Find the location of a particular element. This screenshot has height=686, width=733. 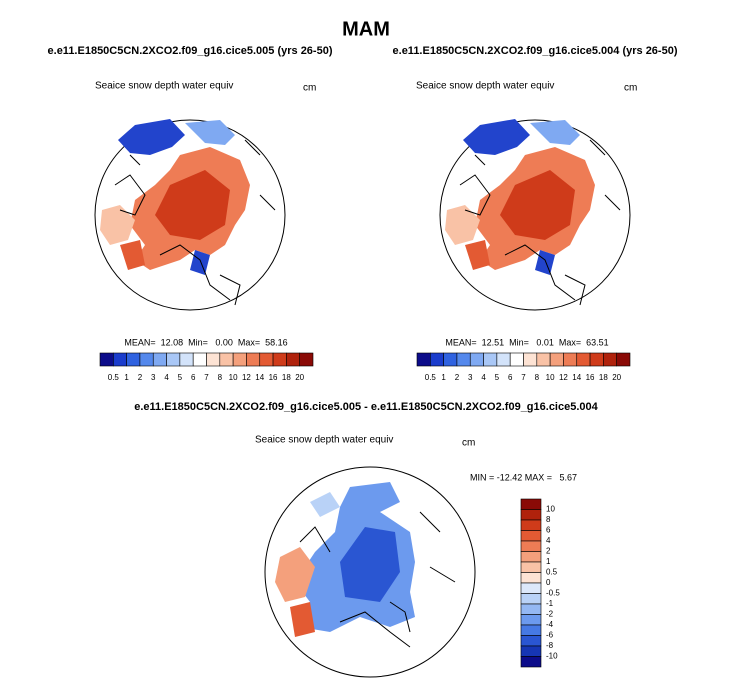

colorbar-label: -0.5 is located at coordinates (553, 593).